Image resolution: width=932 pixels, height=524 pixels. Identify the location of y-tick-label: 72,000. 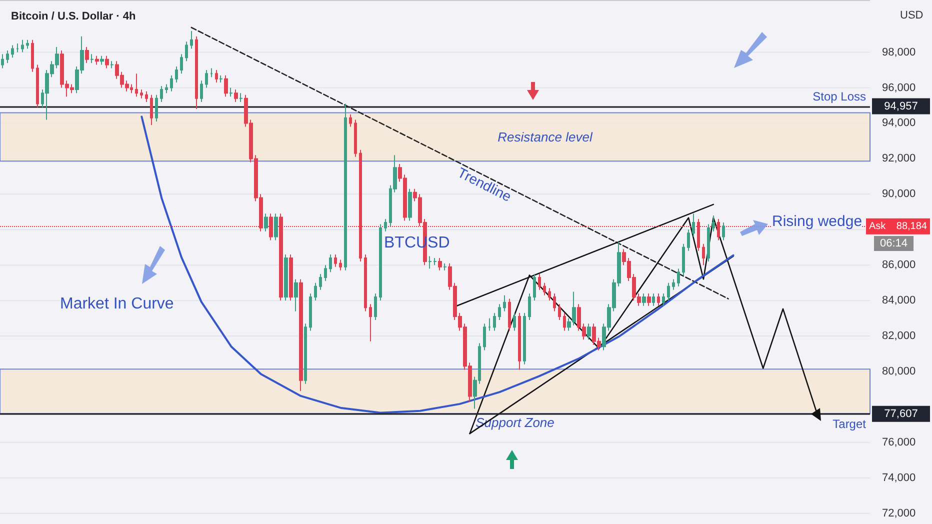
(899, 513).